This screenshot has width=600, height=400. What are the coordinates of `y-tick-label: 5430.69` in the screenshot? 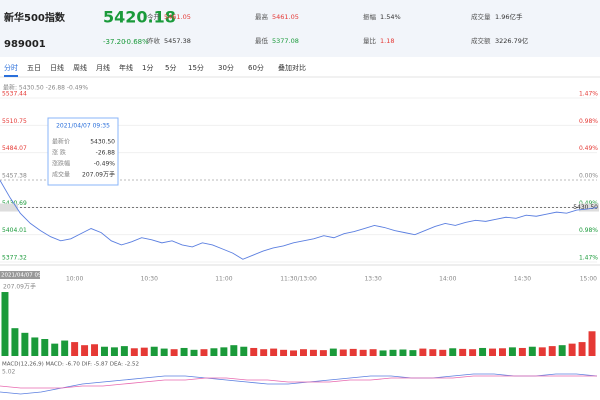 It's located at (14, 203).